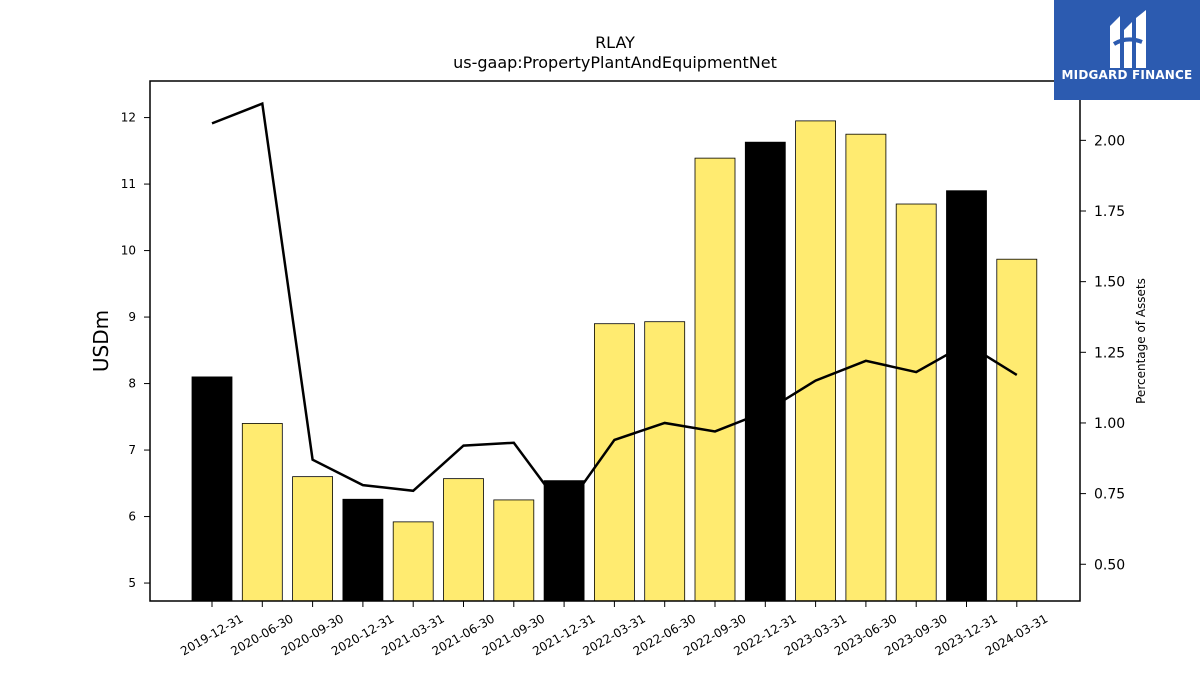 The height and width of the screenshot is (675, 1200). Describe the element at coordinates (615, 42) in the screenshot. I see `chart-title: RLAY` at that location.